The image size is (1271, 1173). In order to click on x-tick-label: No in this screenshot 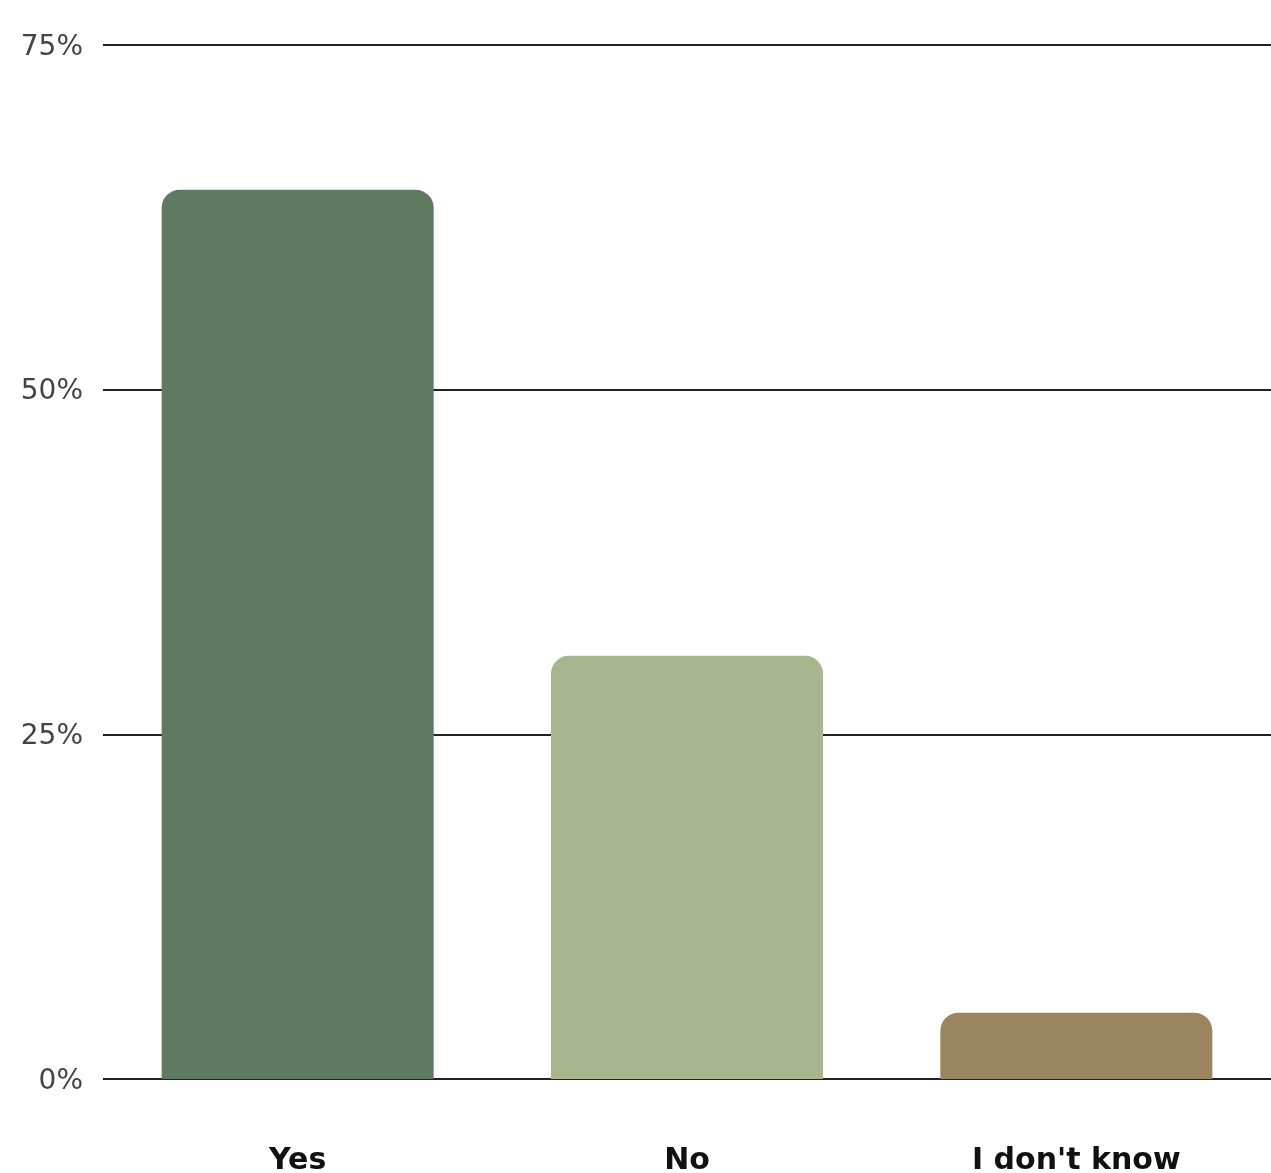, I will do `click(687, 1156)`.